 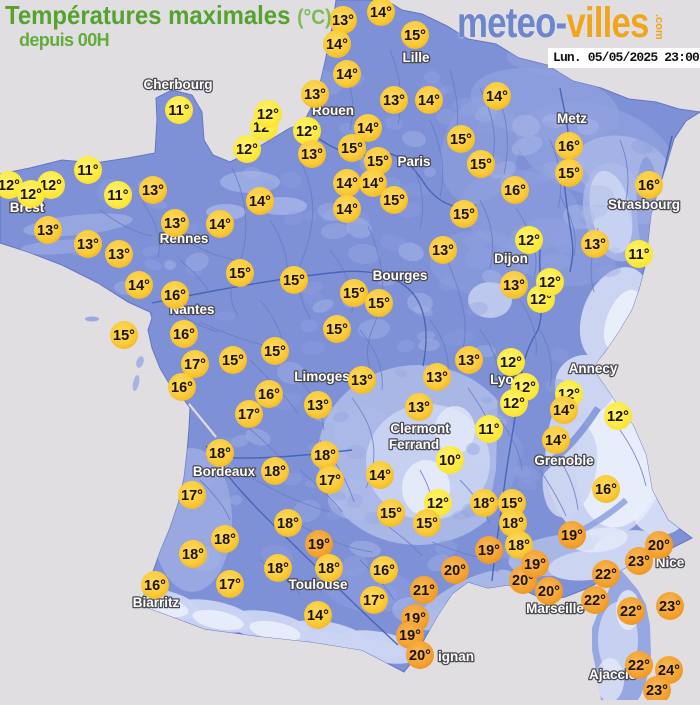 What do you see at coordinates (613, 674) in the screenshot?
I see `svg-text: Ajaccio` at bounding box center [613, 674].